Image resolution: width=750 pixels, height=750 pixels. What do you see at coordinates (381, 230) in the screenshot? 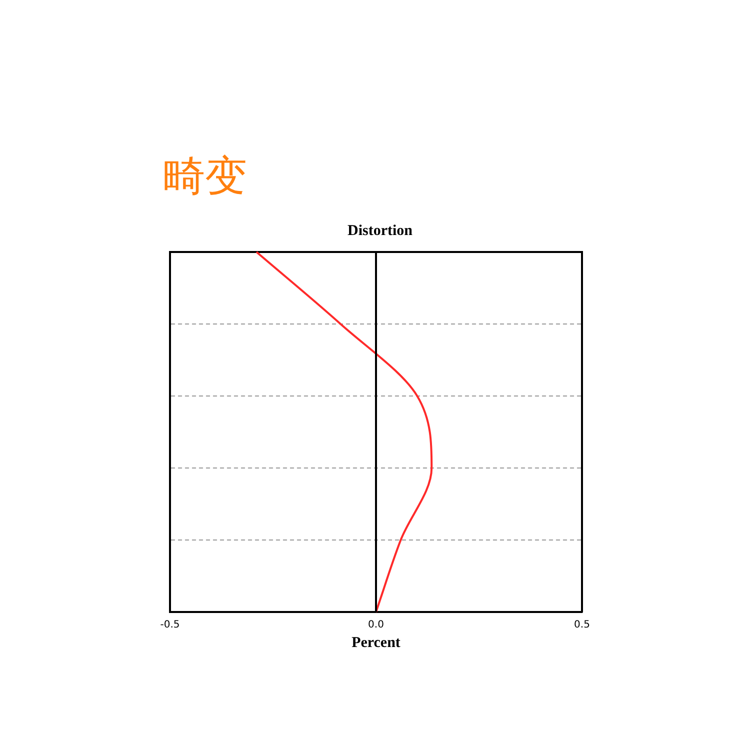
I see `chart-subtitle: Distortion` at bounding box center [381, 230].